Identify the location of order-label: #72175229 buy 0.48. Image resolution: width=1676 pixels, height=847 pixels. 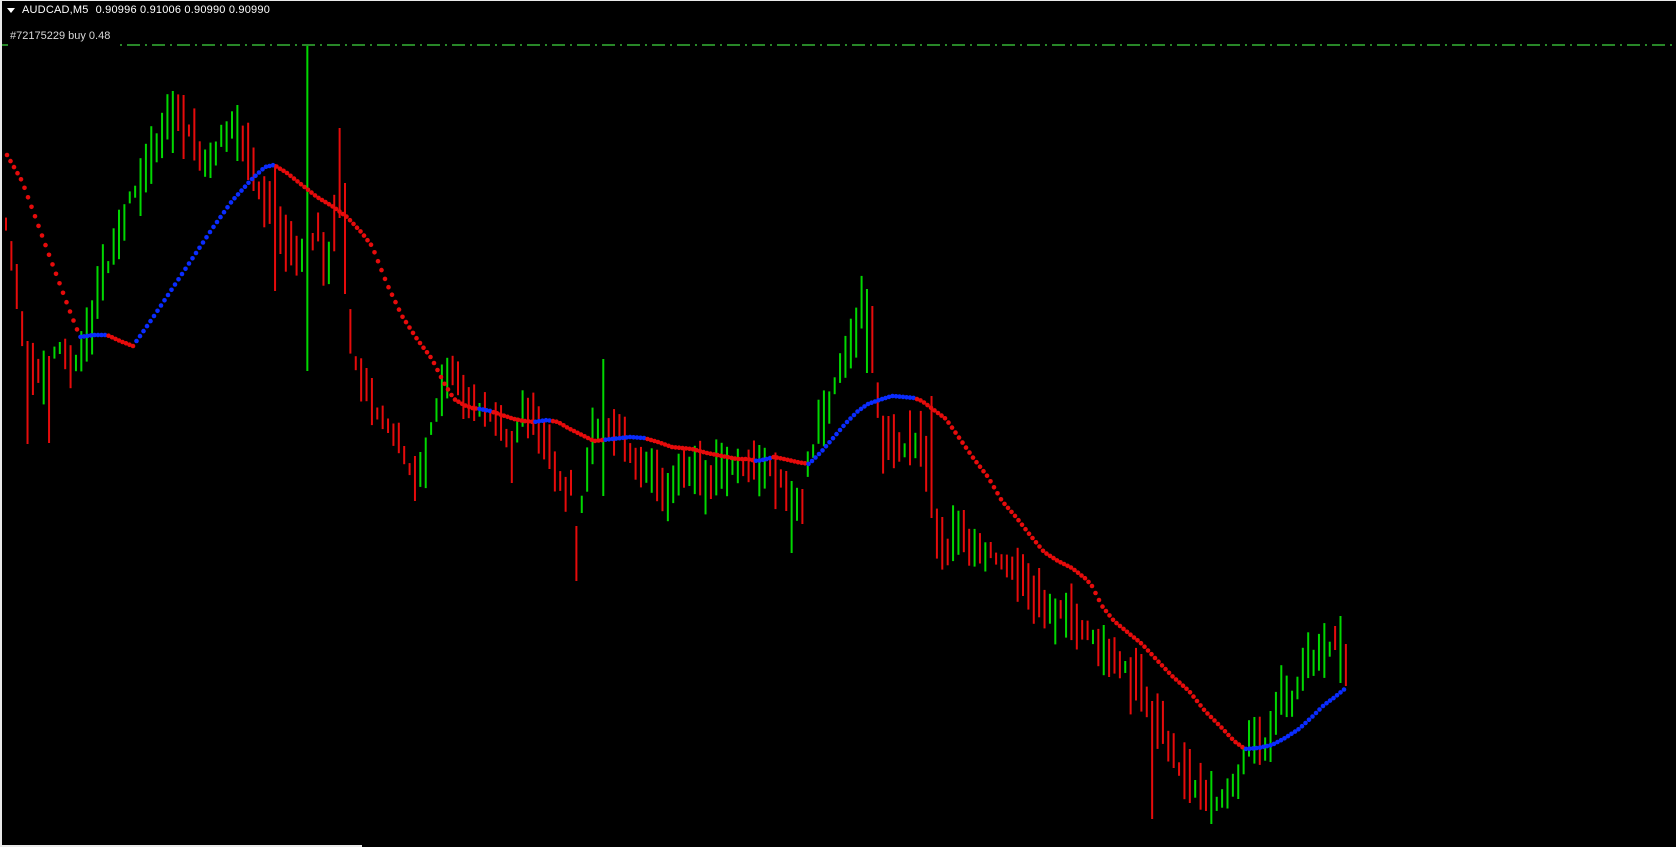
(60, 36).